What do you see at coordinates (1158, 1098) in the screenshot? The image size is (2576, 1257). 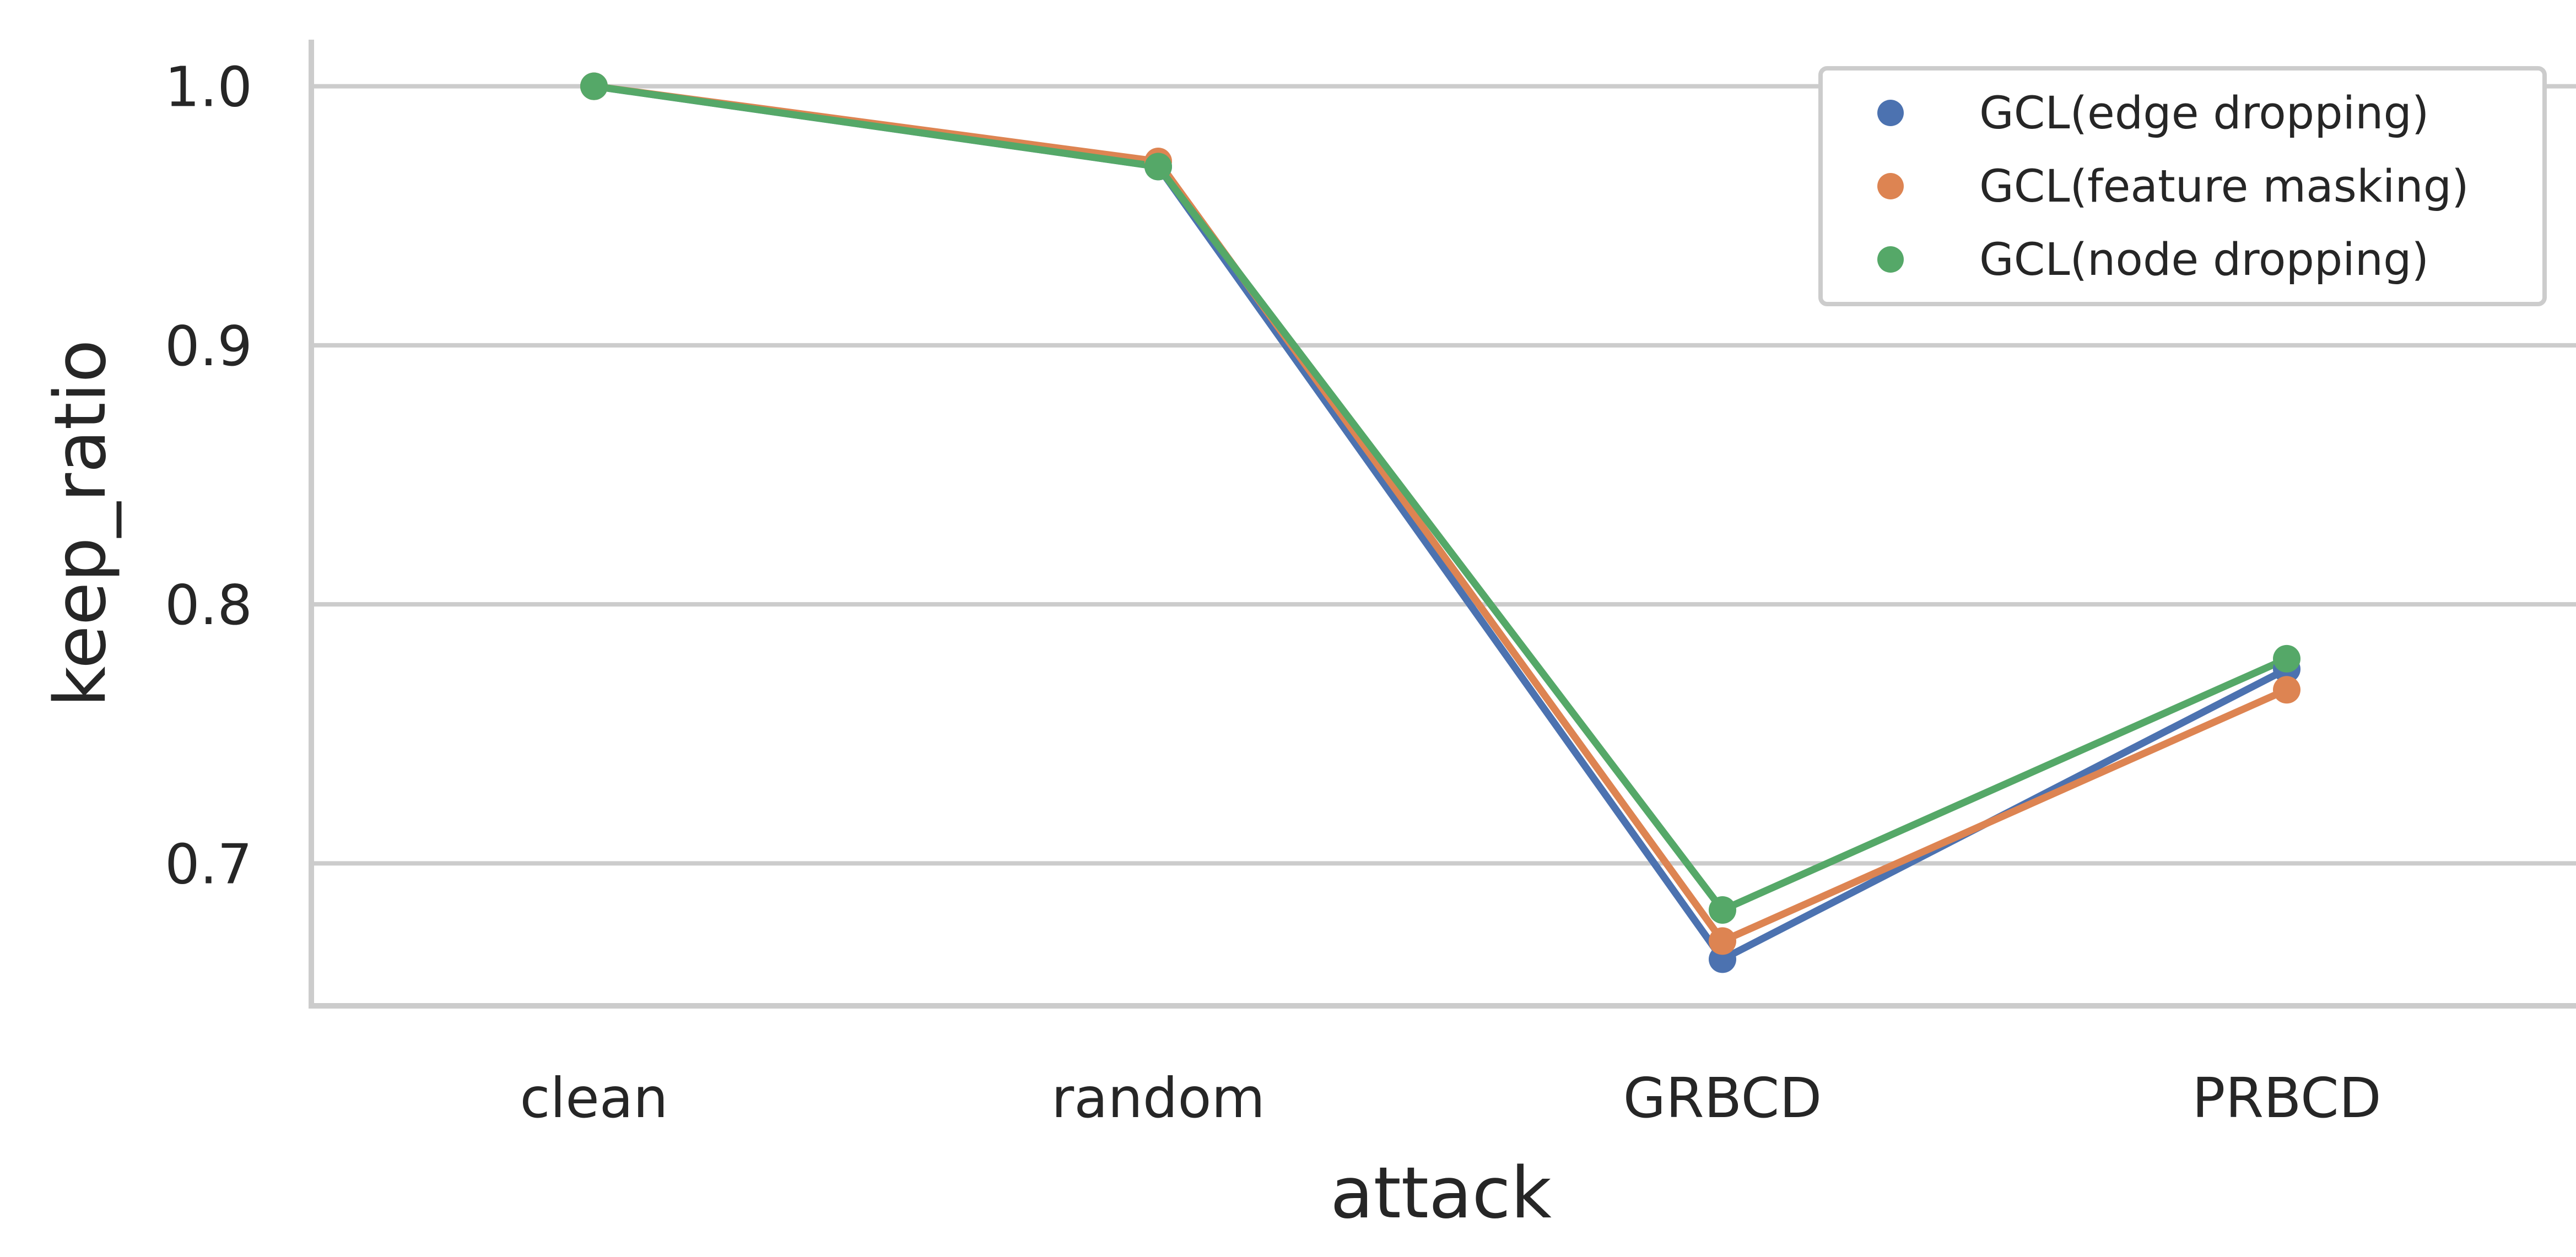 I see `x-tick-label: random` at bounding box center [1158, 1098].